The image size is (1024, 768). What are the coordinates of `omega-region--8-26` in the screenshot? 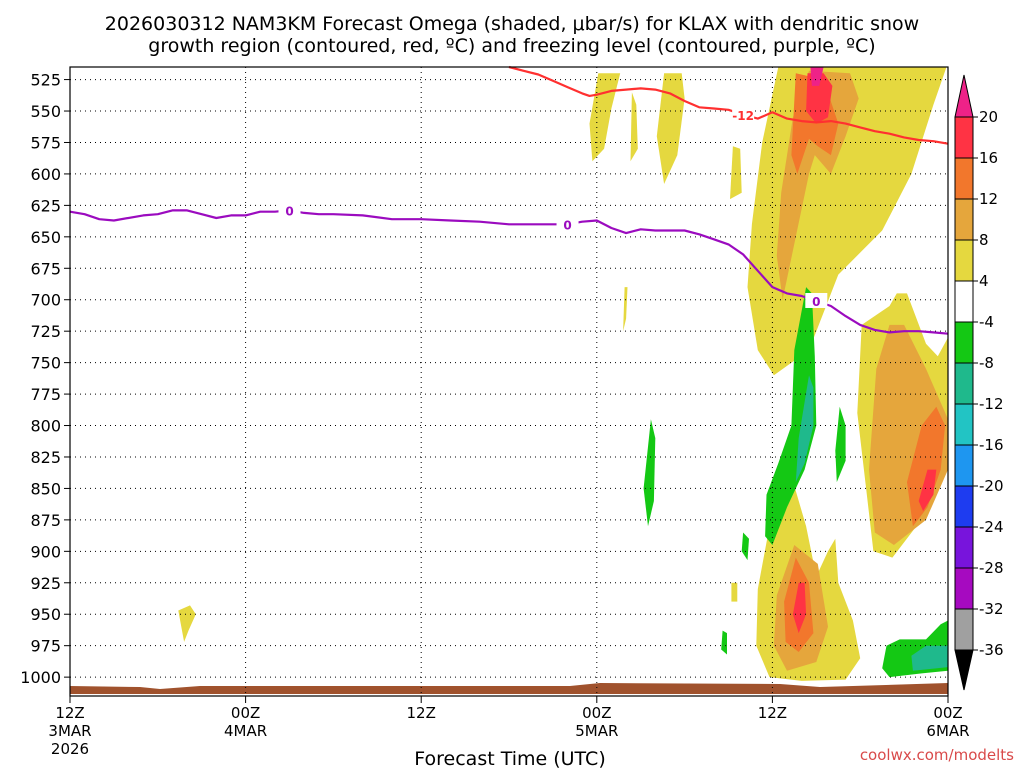 It's located at (804, 429).